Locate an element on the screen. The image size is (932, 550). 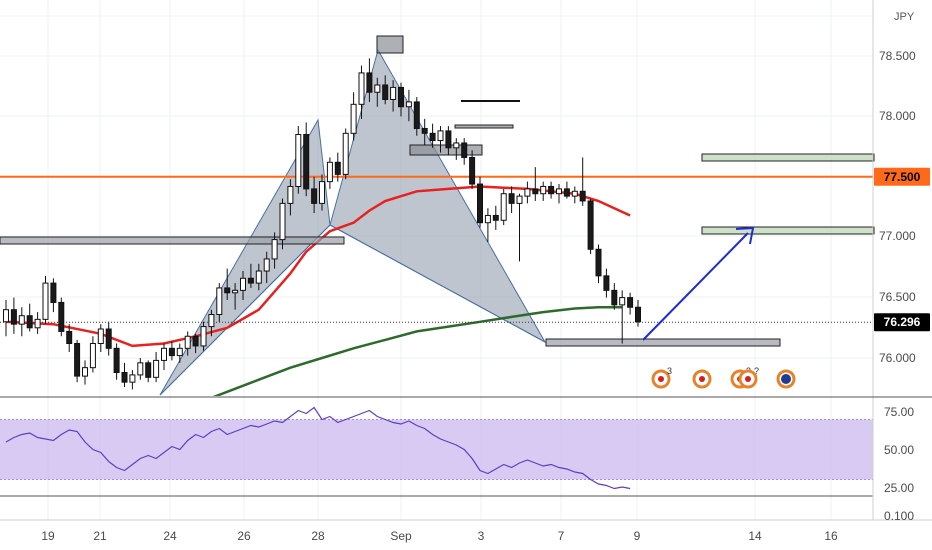
arrow-shaft is located at coordinates (695, 286).